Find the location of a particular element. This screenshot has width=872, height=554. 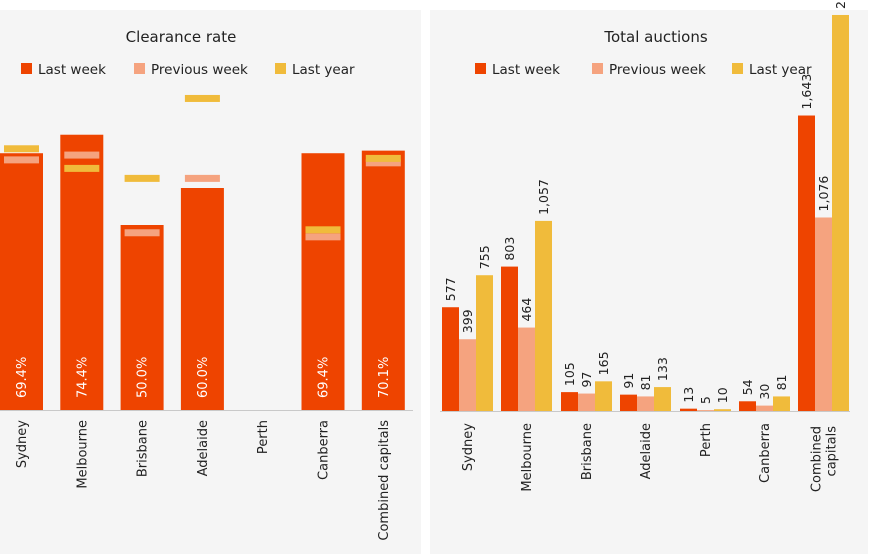

data-label-last-week-perth: 13 is located at coordinates (688, 395).